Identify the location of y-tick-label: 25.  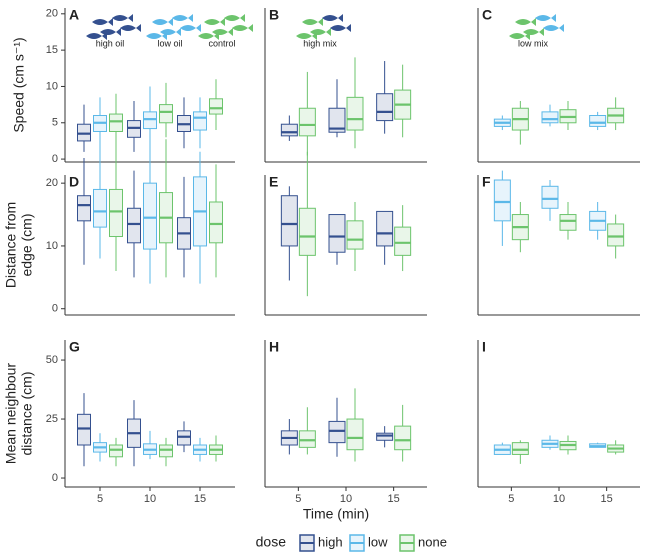
(52, 419).